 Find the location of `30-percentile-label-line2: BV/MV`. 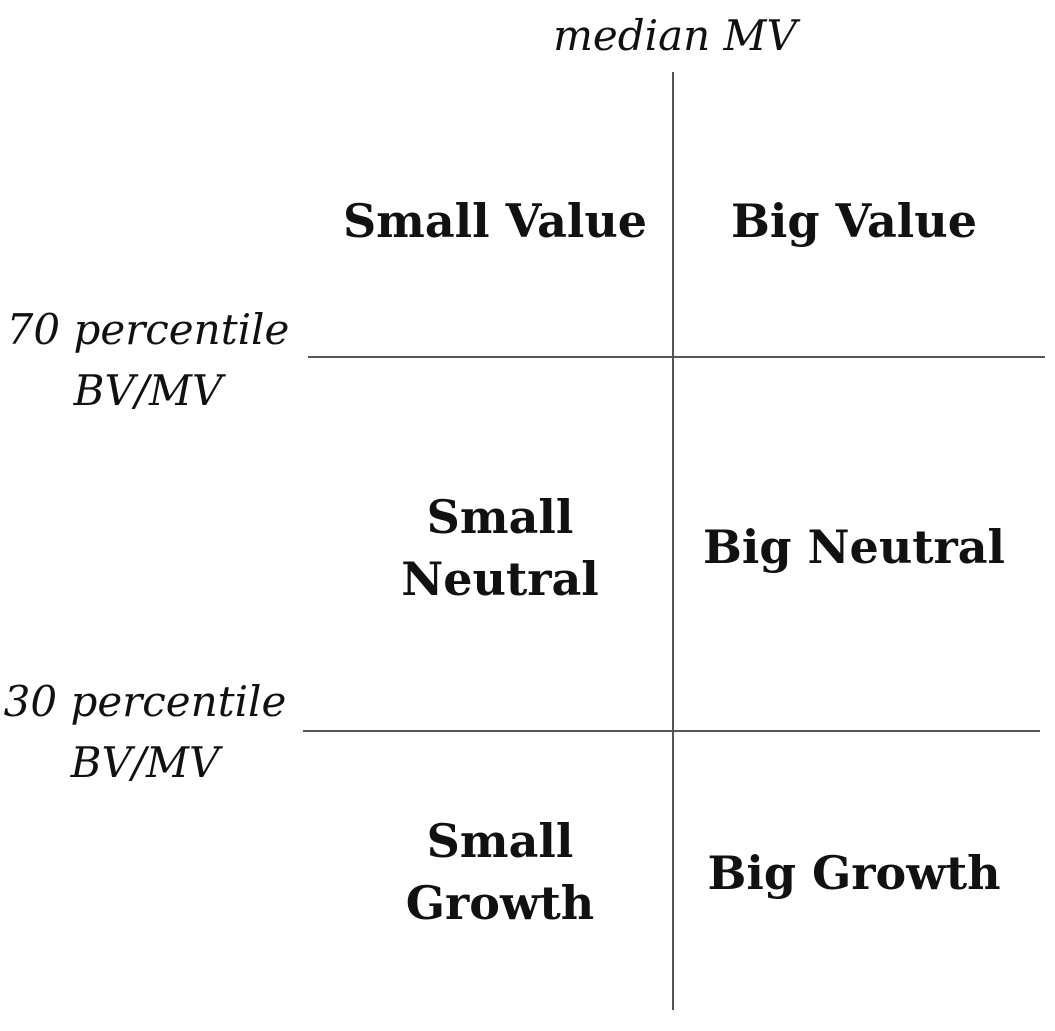

30-percentile-label-line2: BV/MV is located at coordinates (145, 762).